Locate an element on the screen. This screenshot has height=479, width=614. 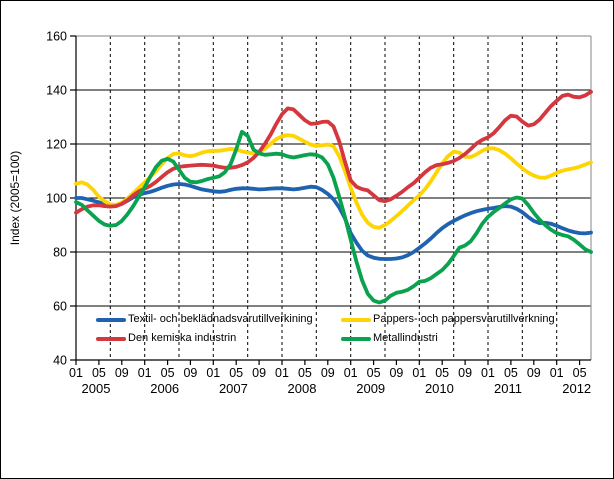
legend-label-pappers: Pappers- och pappersvarutillverkning is located at coordinates (464, 319).